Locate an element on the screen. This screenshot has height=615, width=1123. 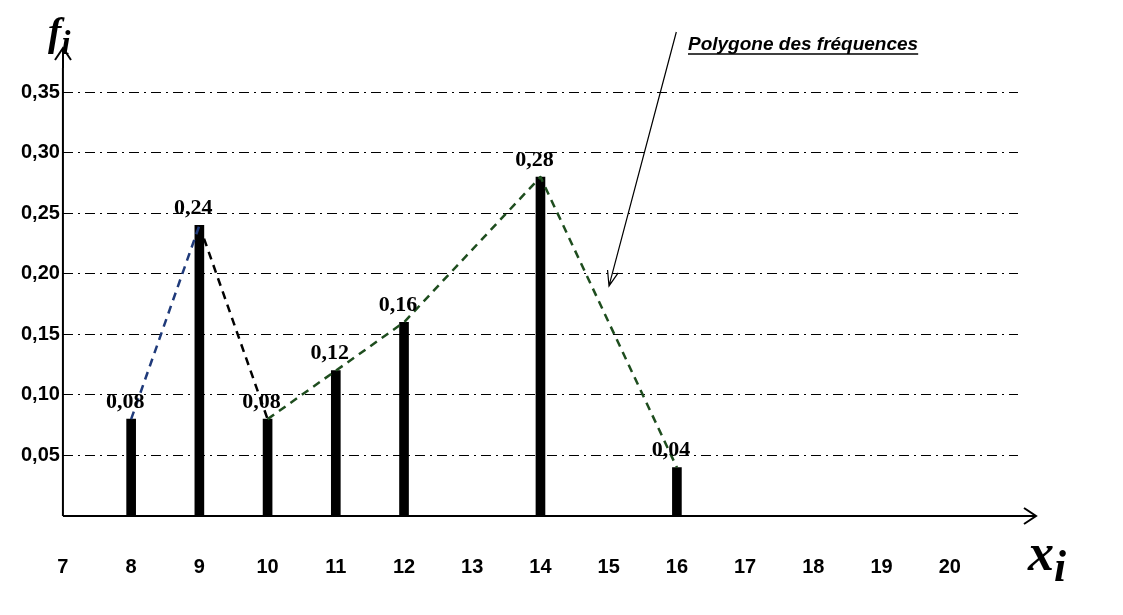
x-tick-label: 20 is located at coordinates (949, 565).